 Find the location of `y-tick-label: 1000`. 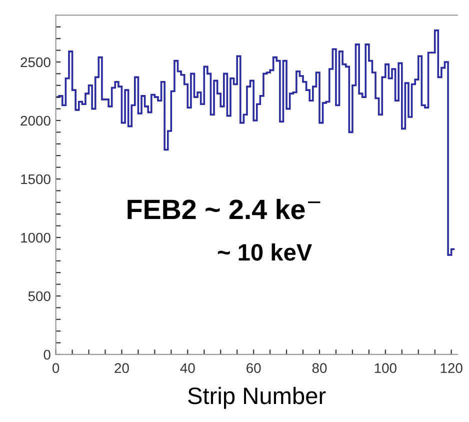

y-tick-label: 1000 is located at coordinates (35, 237).